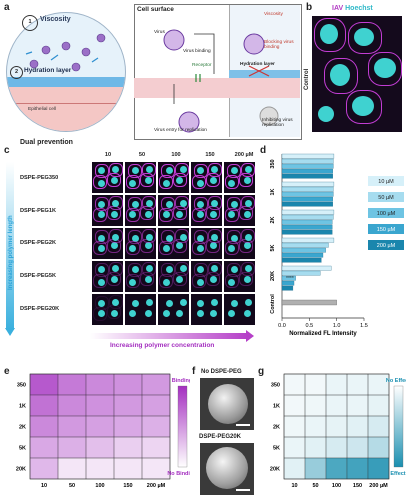 The image size is (406, 500). I want to click on panel-a-circle, so click(66, 72).